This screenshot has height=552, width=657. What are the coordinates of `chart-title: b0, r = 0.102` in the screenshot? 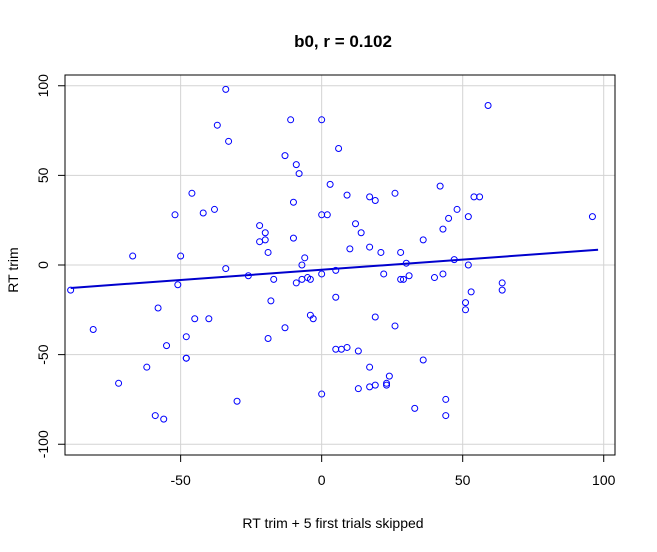 It's located at (343, 41).